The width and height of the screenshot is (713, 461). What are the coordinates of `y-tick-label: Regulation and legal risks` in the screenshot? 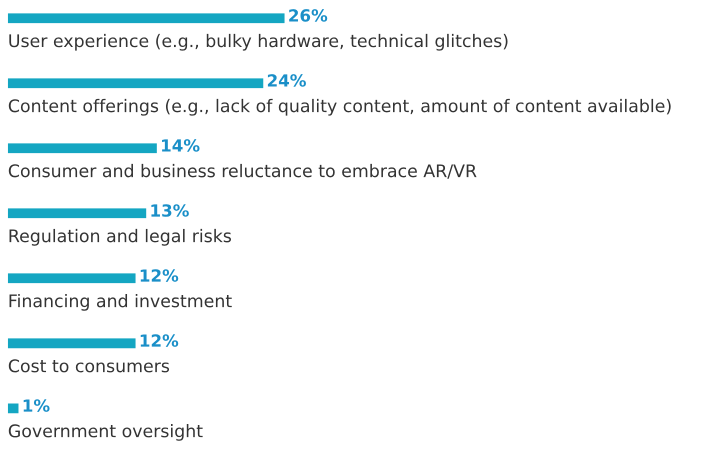 It's located at (121, 237).